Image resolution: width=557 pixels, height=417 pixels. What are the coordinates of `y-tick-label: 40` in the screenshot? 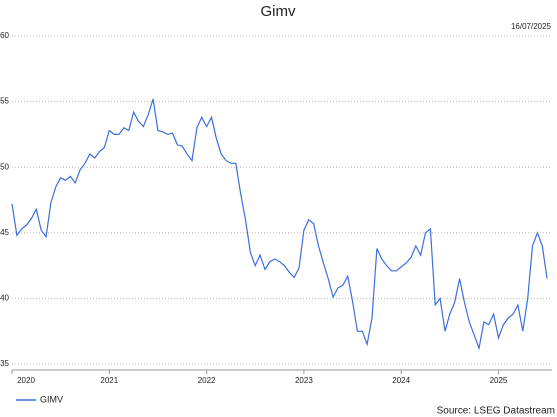 It's located at (4, 298).